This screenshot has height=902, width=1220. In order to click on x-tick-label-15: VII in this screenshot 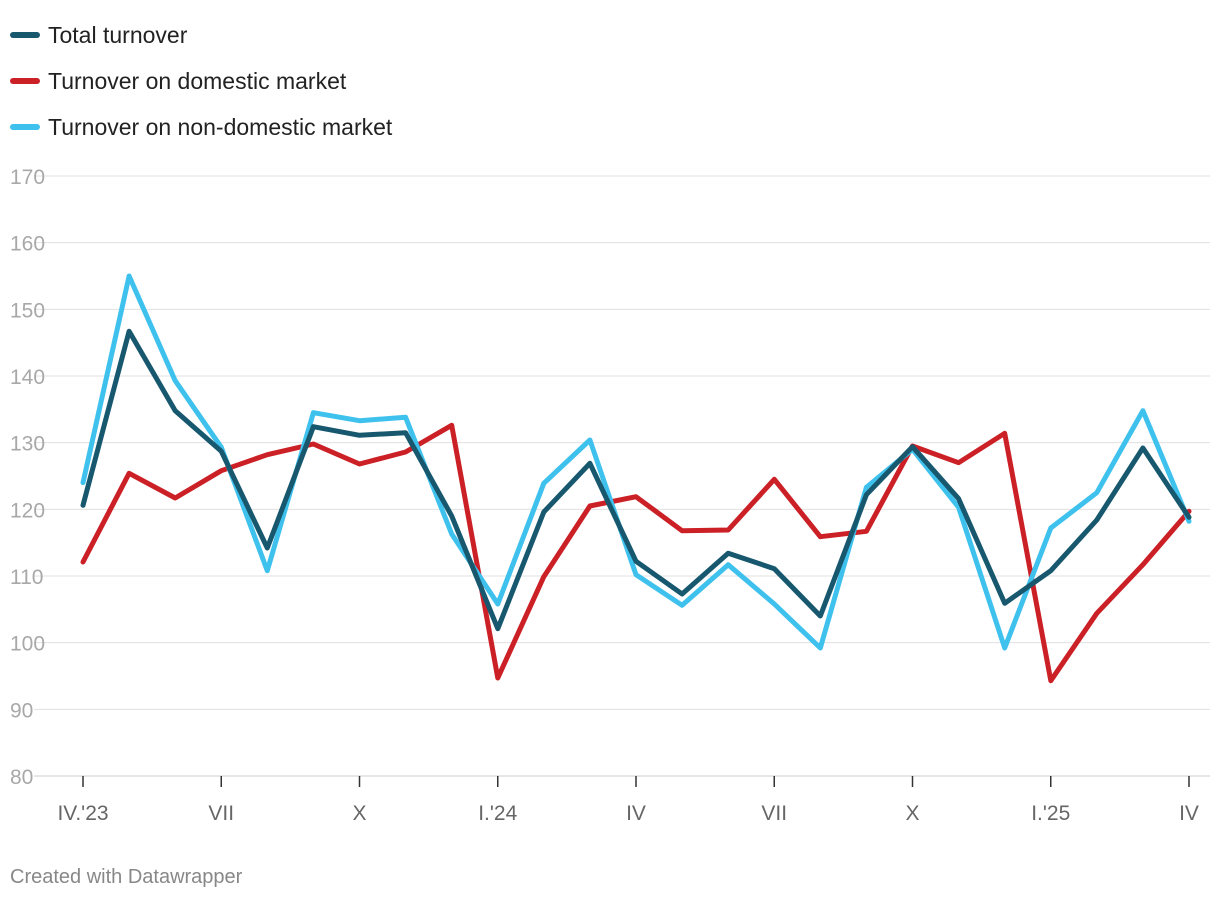, I will do `click(774, 813)`.